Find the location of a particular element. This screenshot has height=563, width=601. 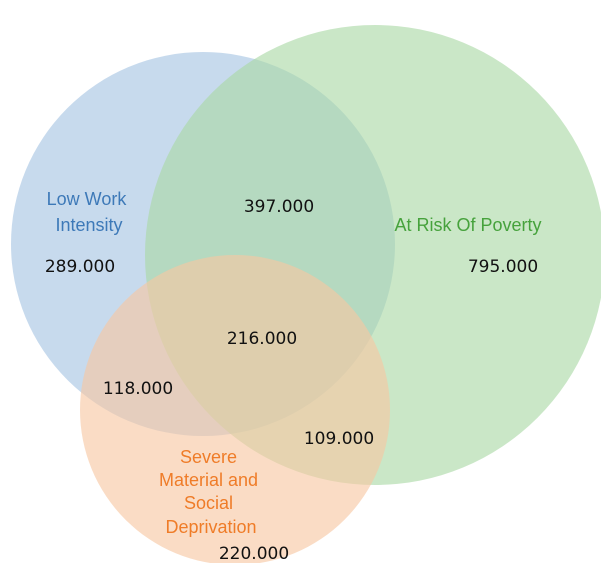

count-poverty-and-deprivation: 109.000 is located at coordinates (339, 439).